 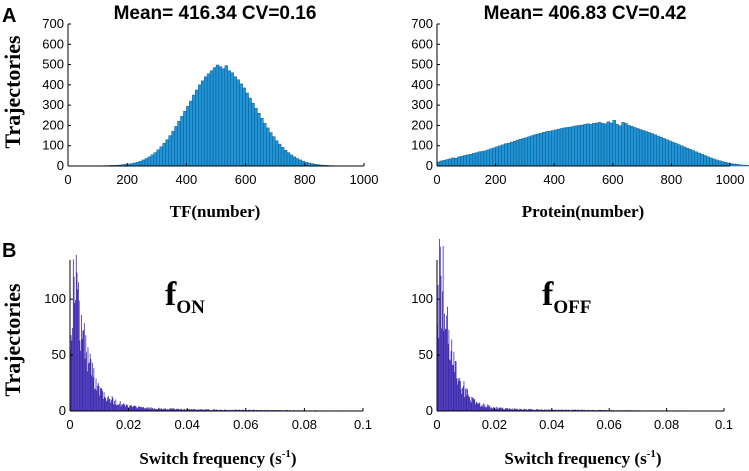 What do you see at coordinates (53, 43) in the screenshot?
I see `y-tick-label: 600` at bounding box center [53, 43].